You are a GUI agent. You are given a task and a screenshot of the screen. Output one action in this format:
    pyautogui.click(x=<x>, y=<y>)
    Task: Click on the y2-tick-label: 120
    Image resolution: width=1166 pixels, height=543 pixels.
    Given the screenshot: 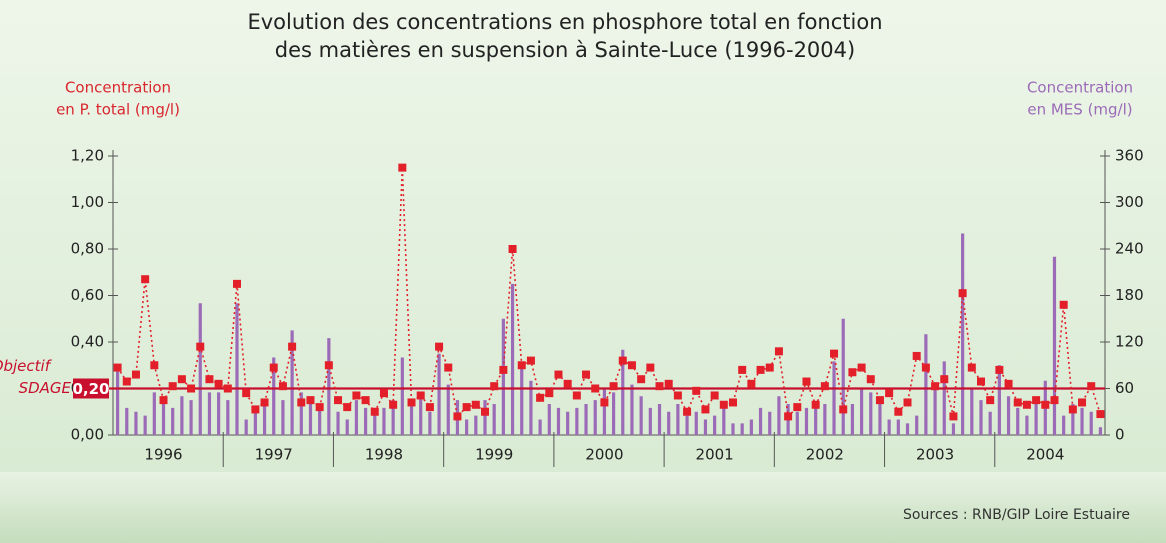 What is the action you would take?
    pyautogui.click(x=1129, y=342)
    